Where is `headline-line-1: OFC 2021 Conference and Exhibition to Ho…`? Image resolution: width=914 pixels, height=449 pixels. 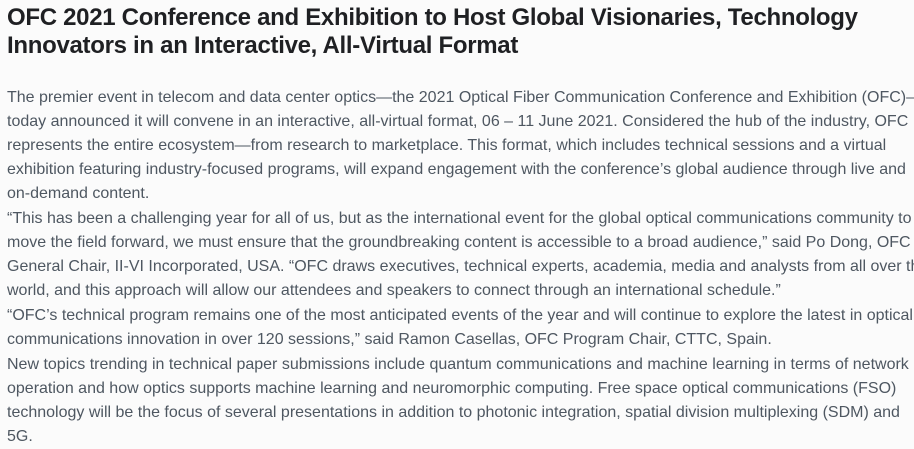 headline-line-1: OFC 2021 Conference and Exhibition to Ho… is located at coordinates (432, 17).